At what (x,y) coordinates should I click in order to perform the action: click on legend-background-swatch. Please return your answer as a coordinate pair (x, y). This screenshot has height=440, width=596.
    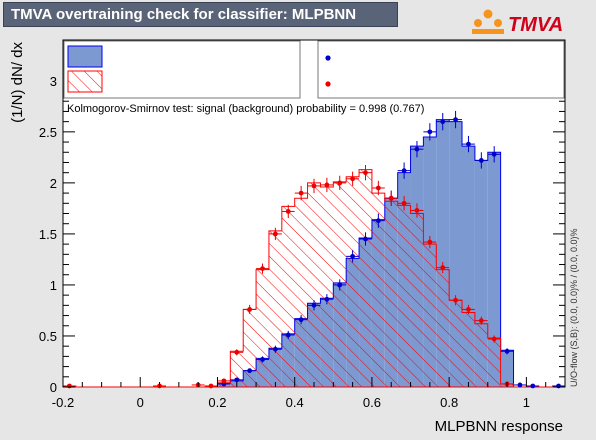
    Looking at the image, I should click on (85, 81).